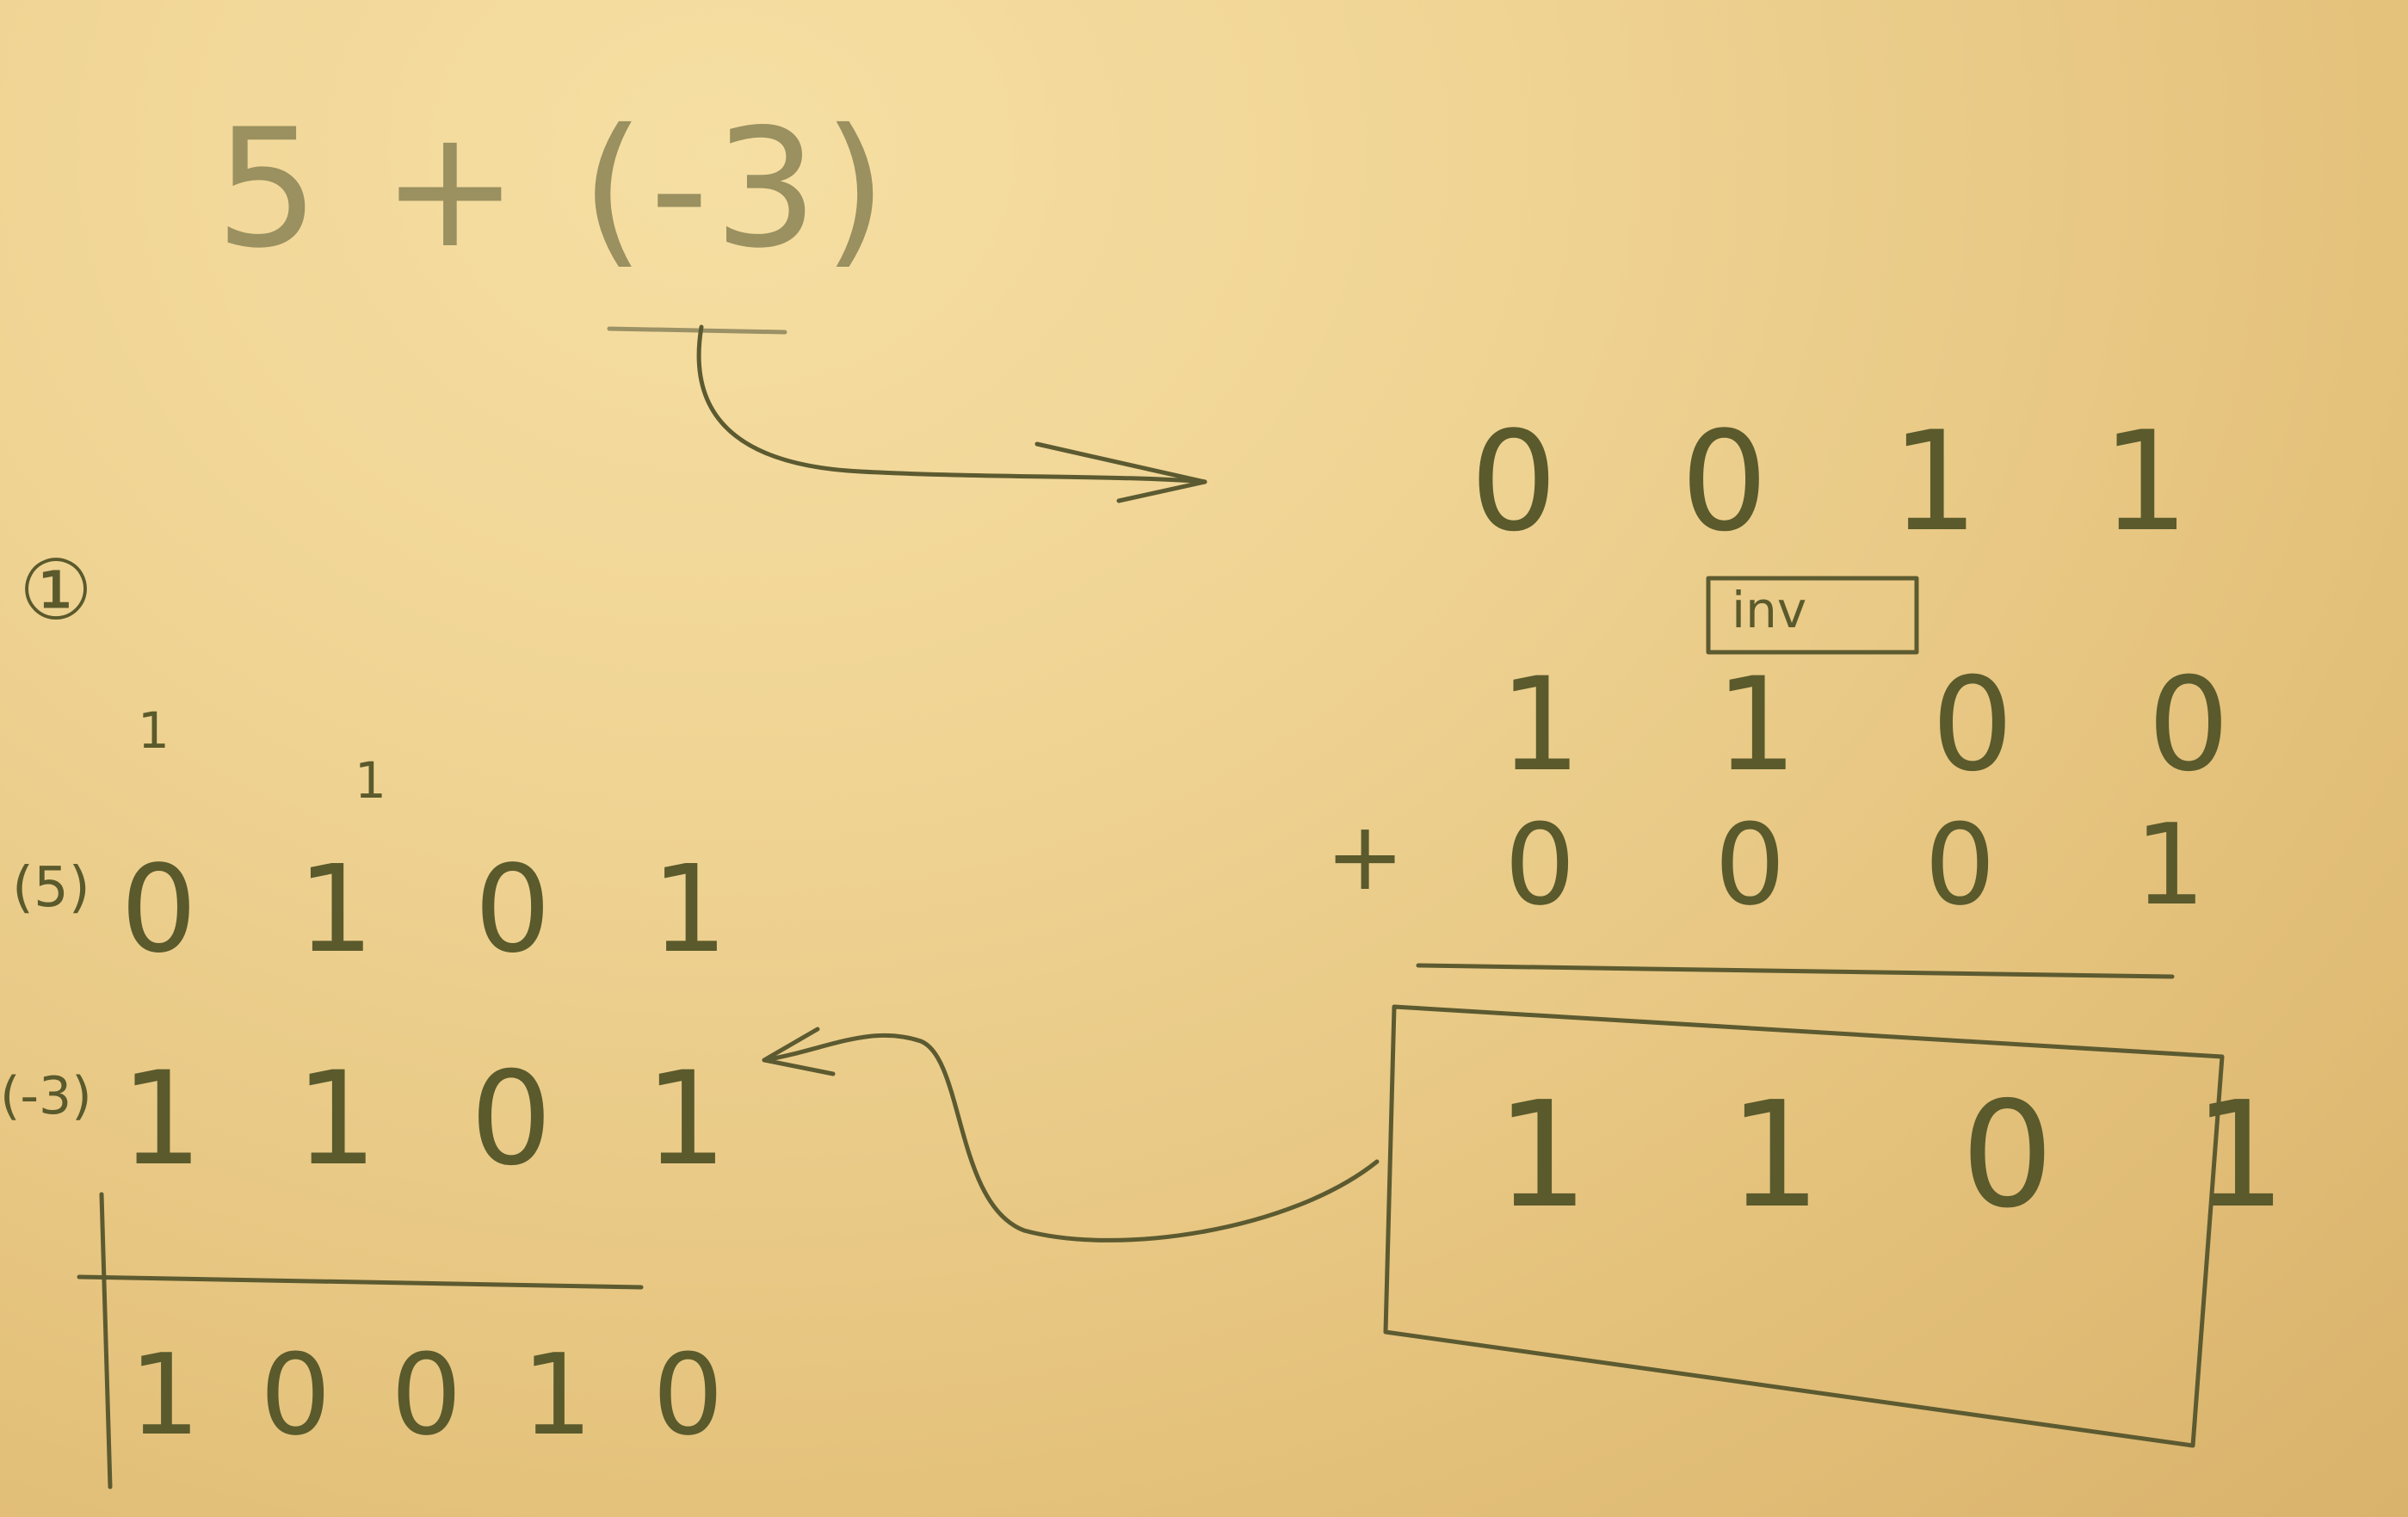 This screenshot has height=1517, width=2408. I want to click on right-row-3: 0 0 0 1, so click(1880, 864).